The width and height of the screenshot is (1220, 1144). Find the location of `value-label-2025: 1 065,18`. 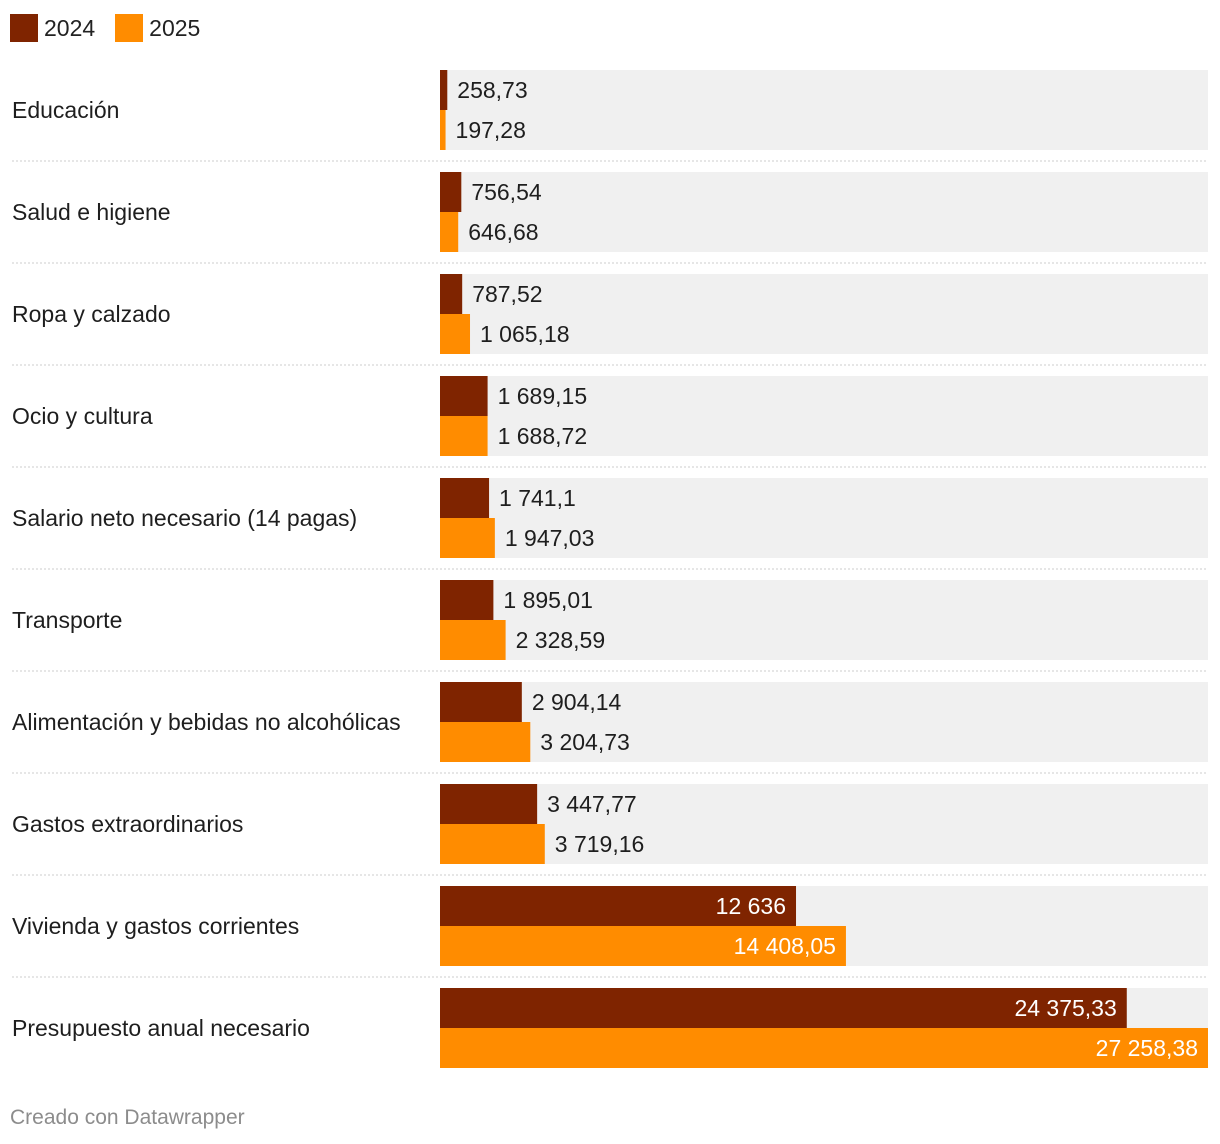

value-label-2025: 1 065,18 is located at coordinates (525, 334).